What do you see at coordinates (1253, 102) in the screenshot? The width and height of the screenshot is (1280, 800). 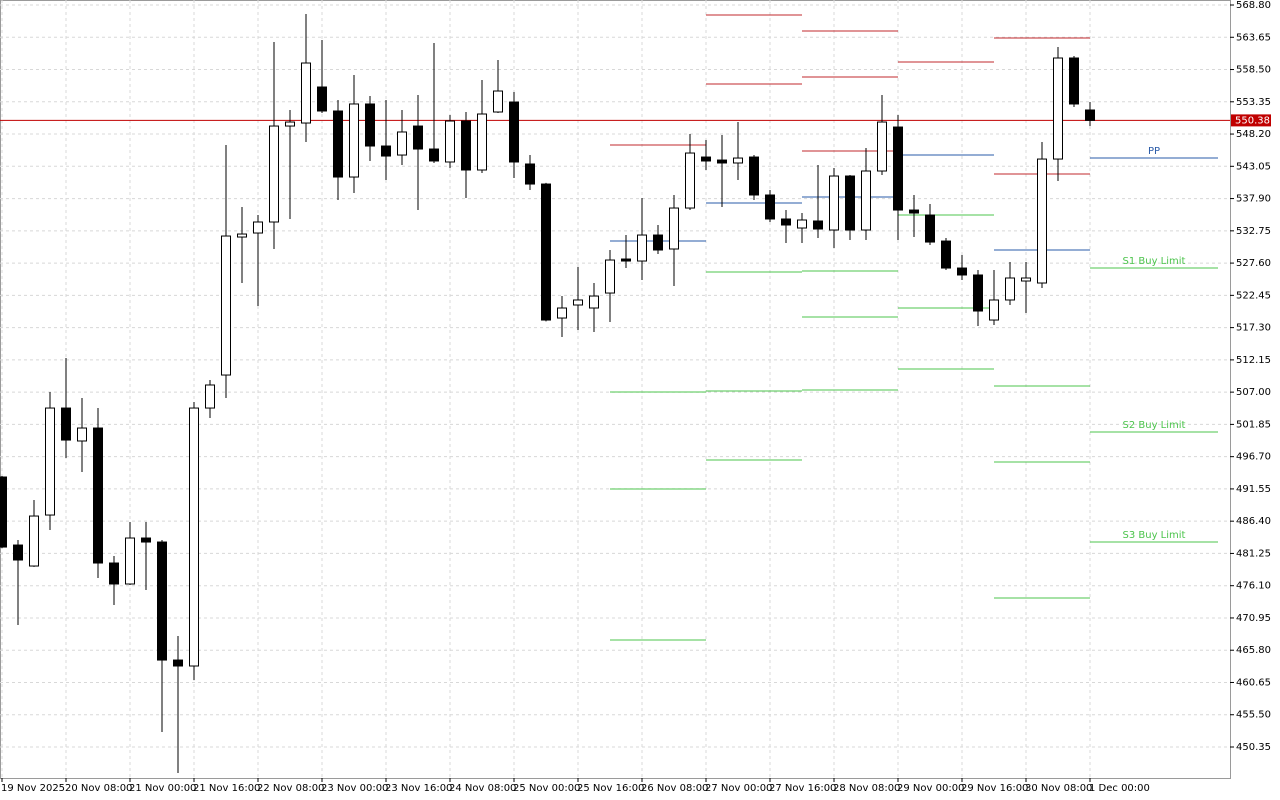 I see `y-tick-label: 553.35` at bounding box center [1253, 102].